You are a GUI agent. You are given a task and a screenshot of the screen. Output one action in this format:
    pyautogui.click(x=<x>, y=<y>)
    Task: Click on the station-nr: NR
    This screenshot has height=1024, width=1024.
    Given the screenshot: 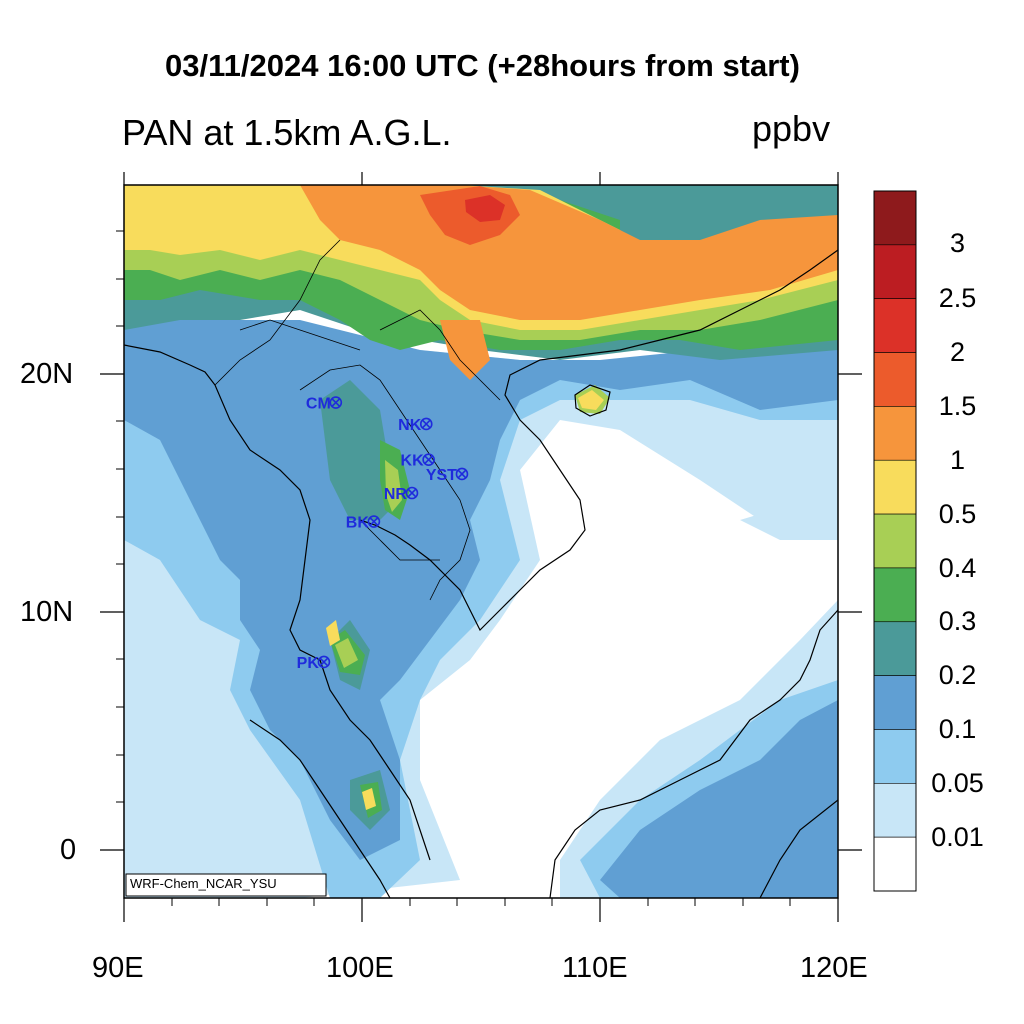 What is the action you would take?
    pyautogui.click(x=401, y=494)
    